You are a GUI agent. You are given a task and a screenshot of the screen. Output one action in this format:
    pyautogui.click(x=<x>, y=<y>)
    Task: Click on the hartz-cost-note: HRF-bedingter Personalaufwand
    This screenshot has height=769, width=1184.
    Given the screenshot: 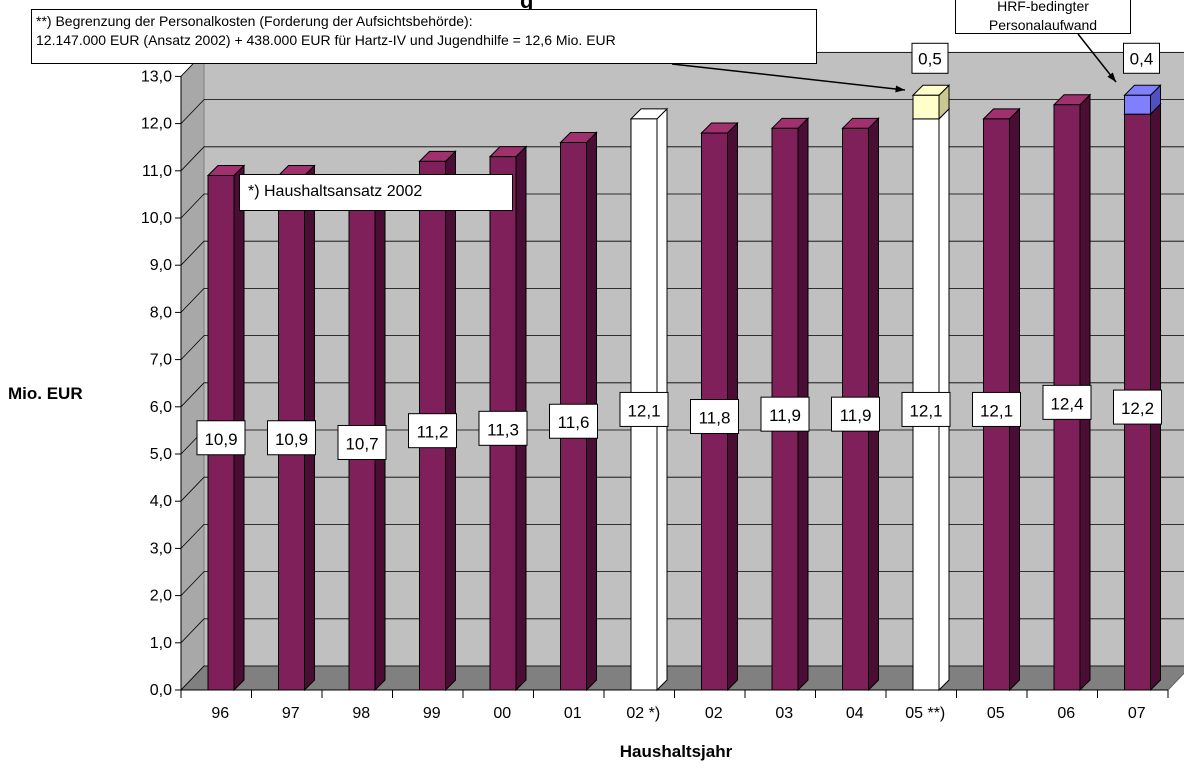 What is the action you would take?
    pyautogui.click(x=1043, y=17)
    